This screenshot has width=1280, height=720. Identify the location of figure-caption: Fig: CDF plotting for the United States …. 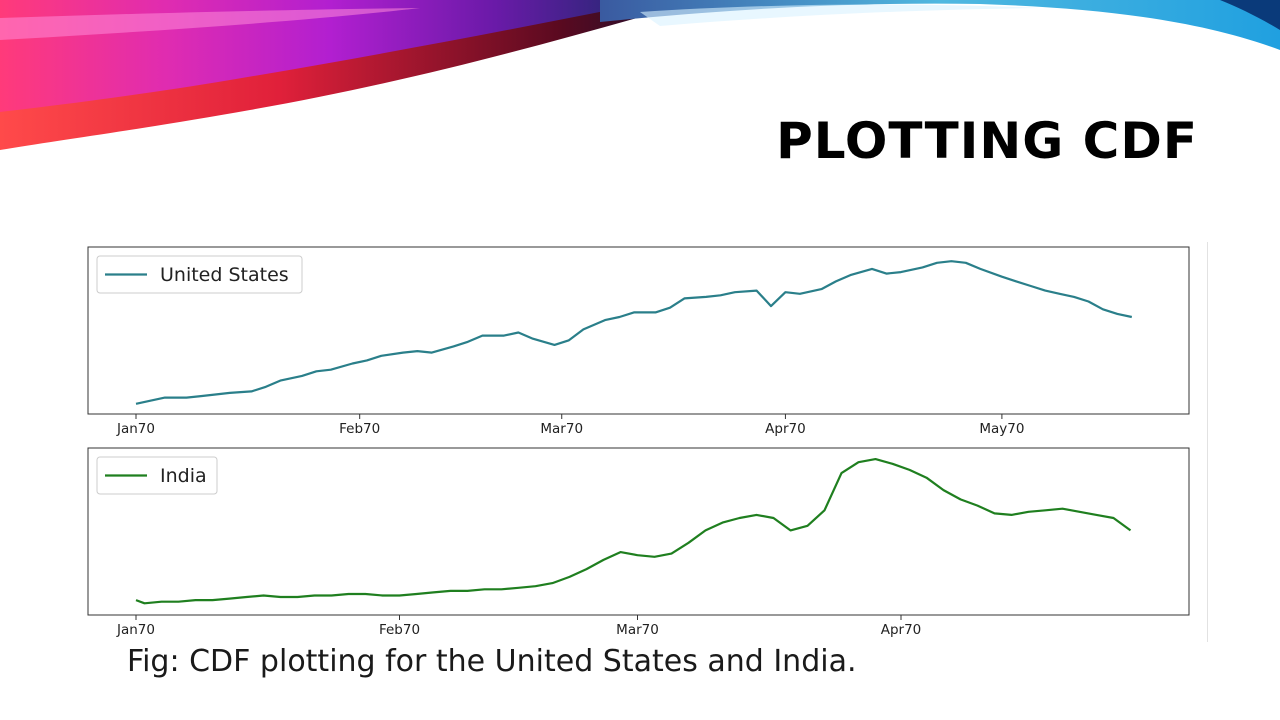
(492, 661).